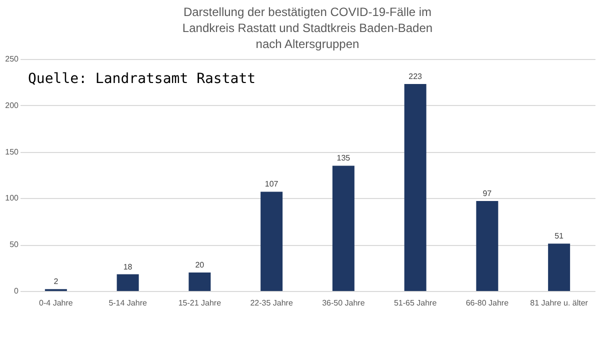  What do you see at coordinates (488, 303) in the screenshot?
I see `x-tick-label: 66-80 Jahre` at bounding box center [488, 303].